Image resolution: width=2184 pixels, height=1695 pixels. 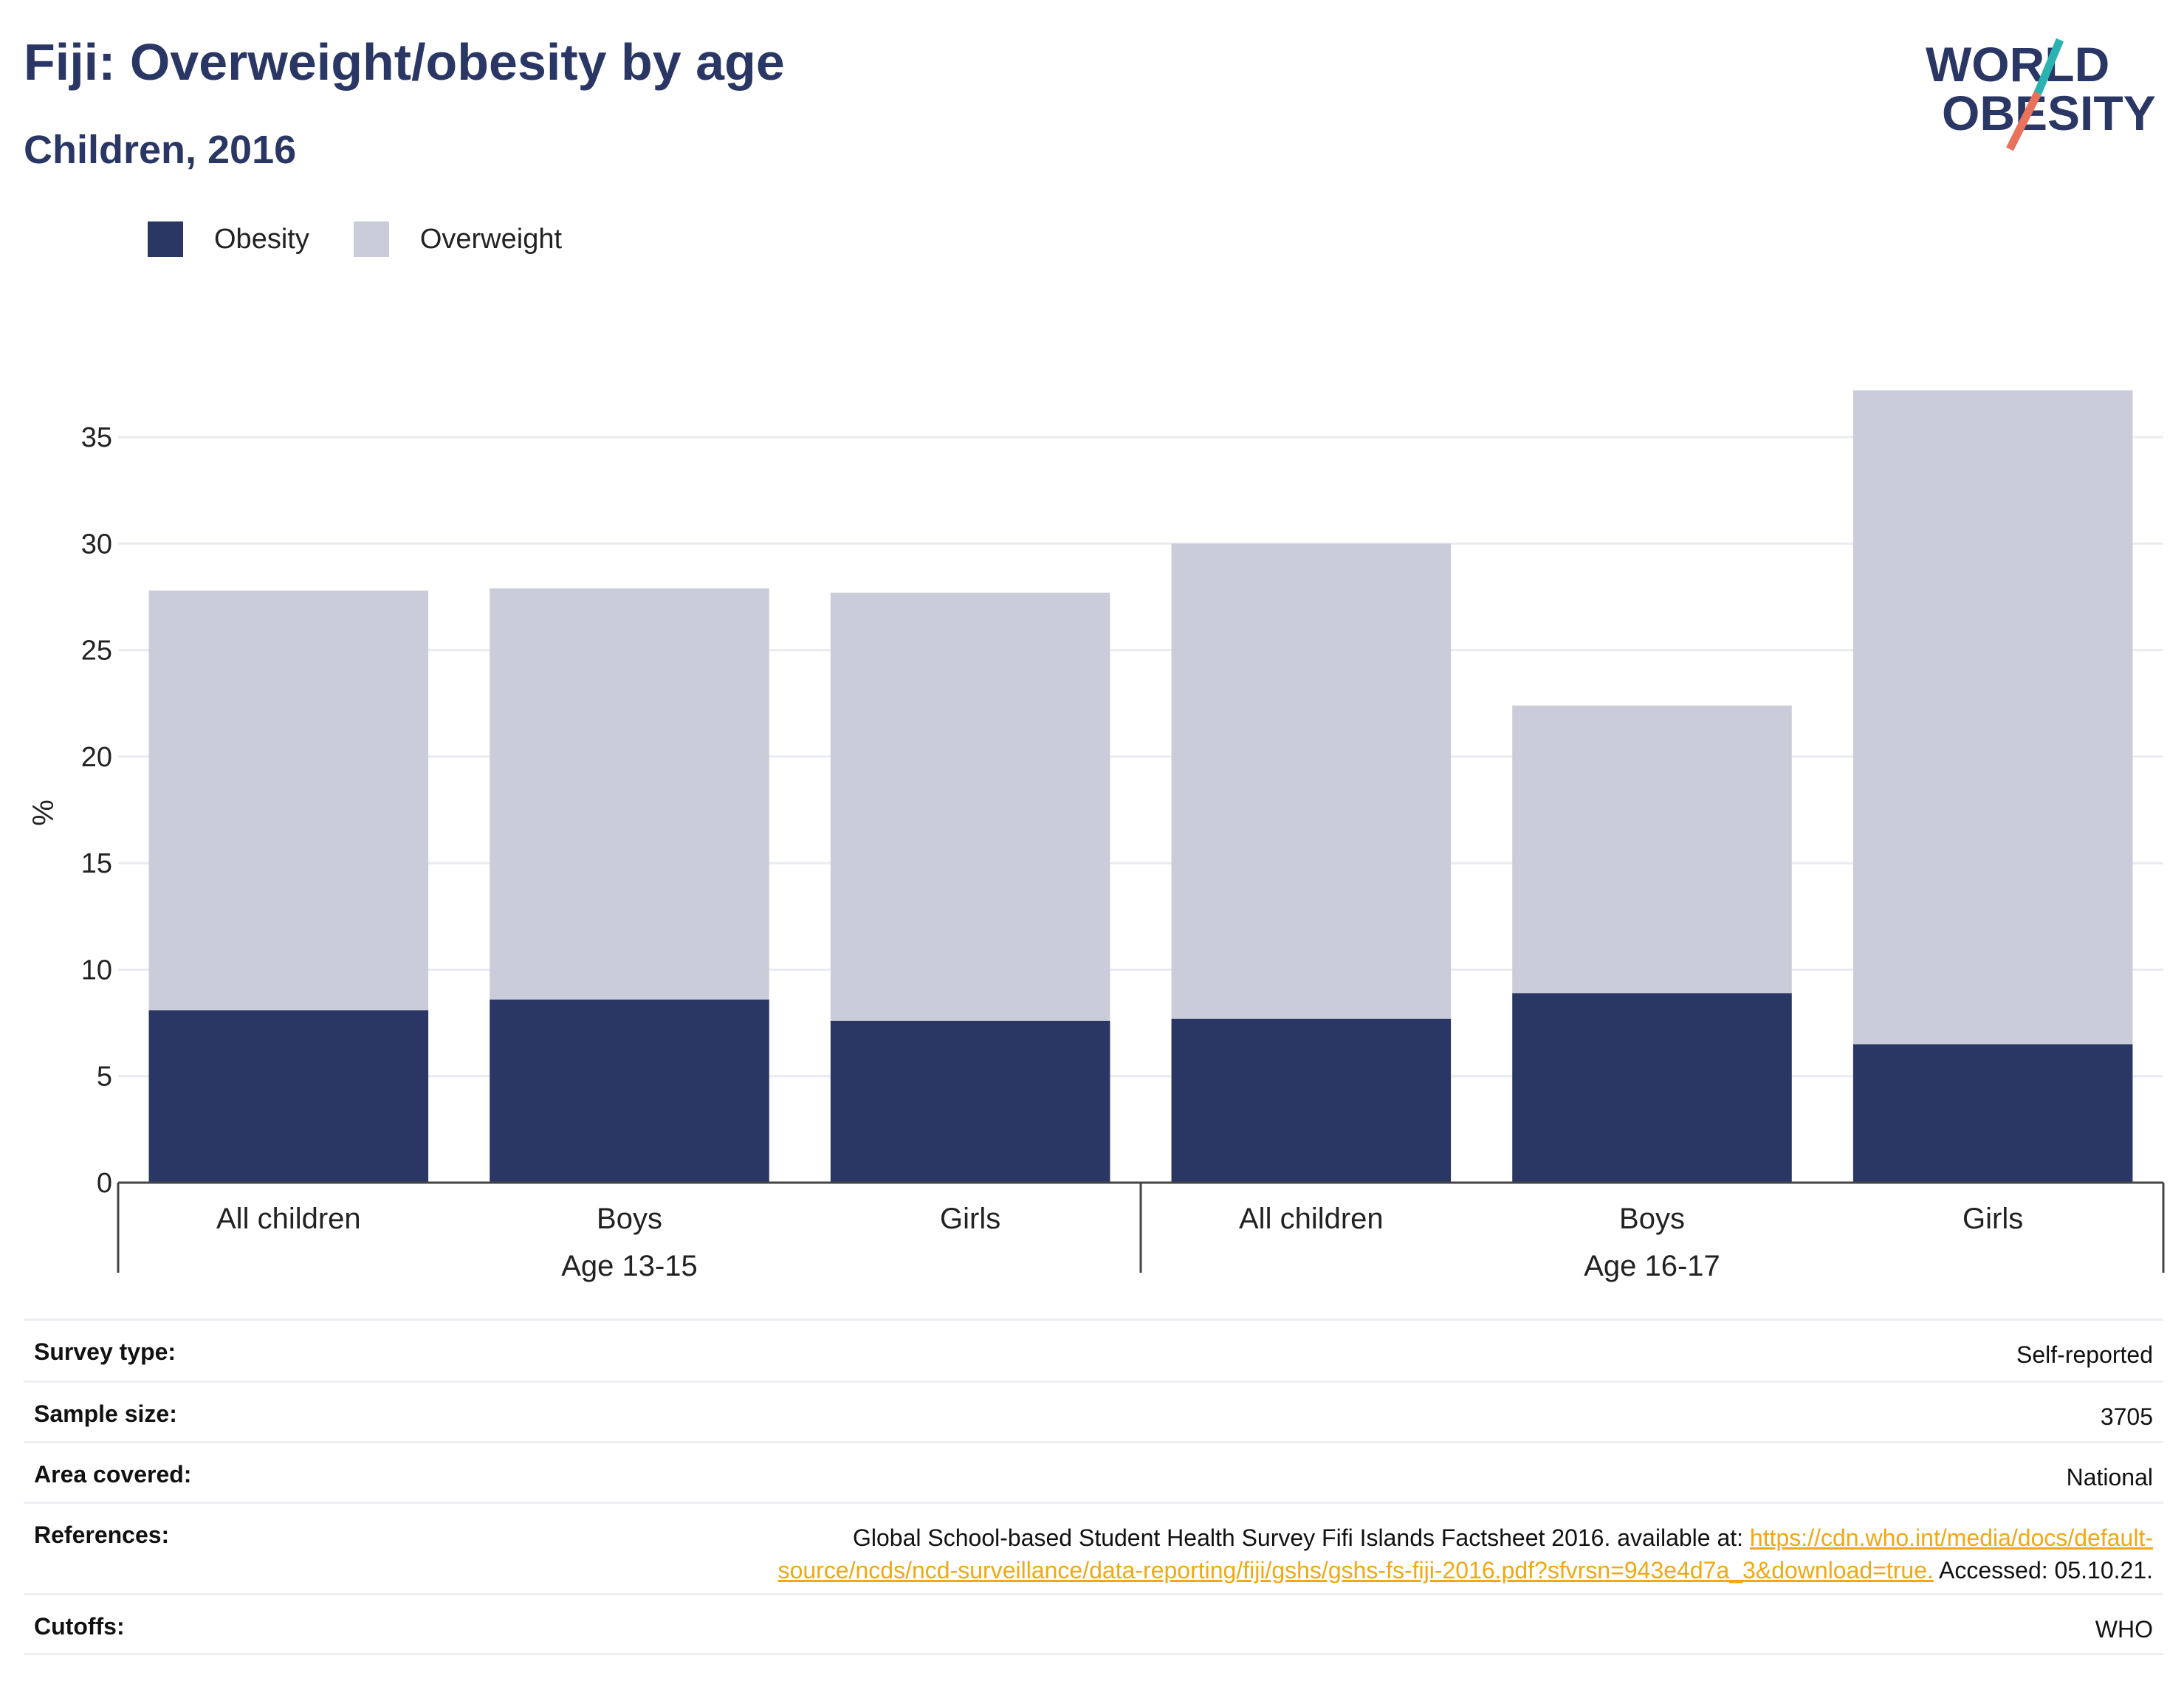 What do you see at coordinates (491, 239) in the screenshot?
I see `legend-label-overweight: Overweight` at bounding box center [491, 239].